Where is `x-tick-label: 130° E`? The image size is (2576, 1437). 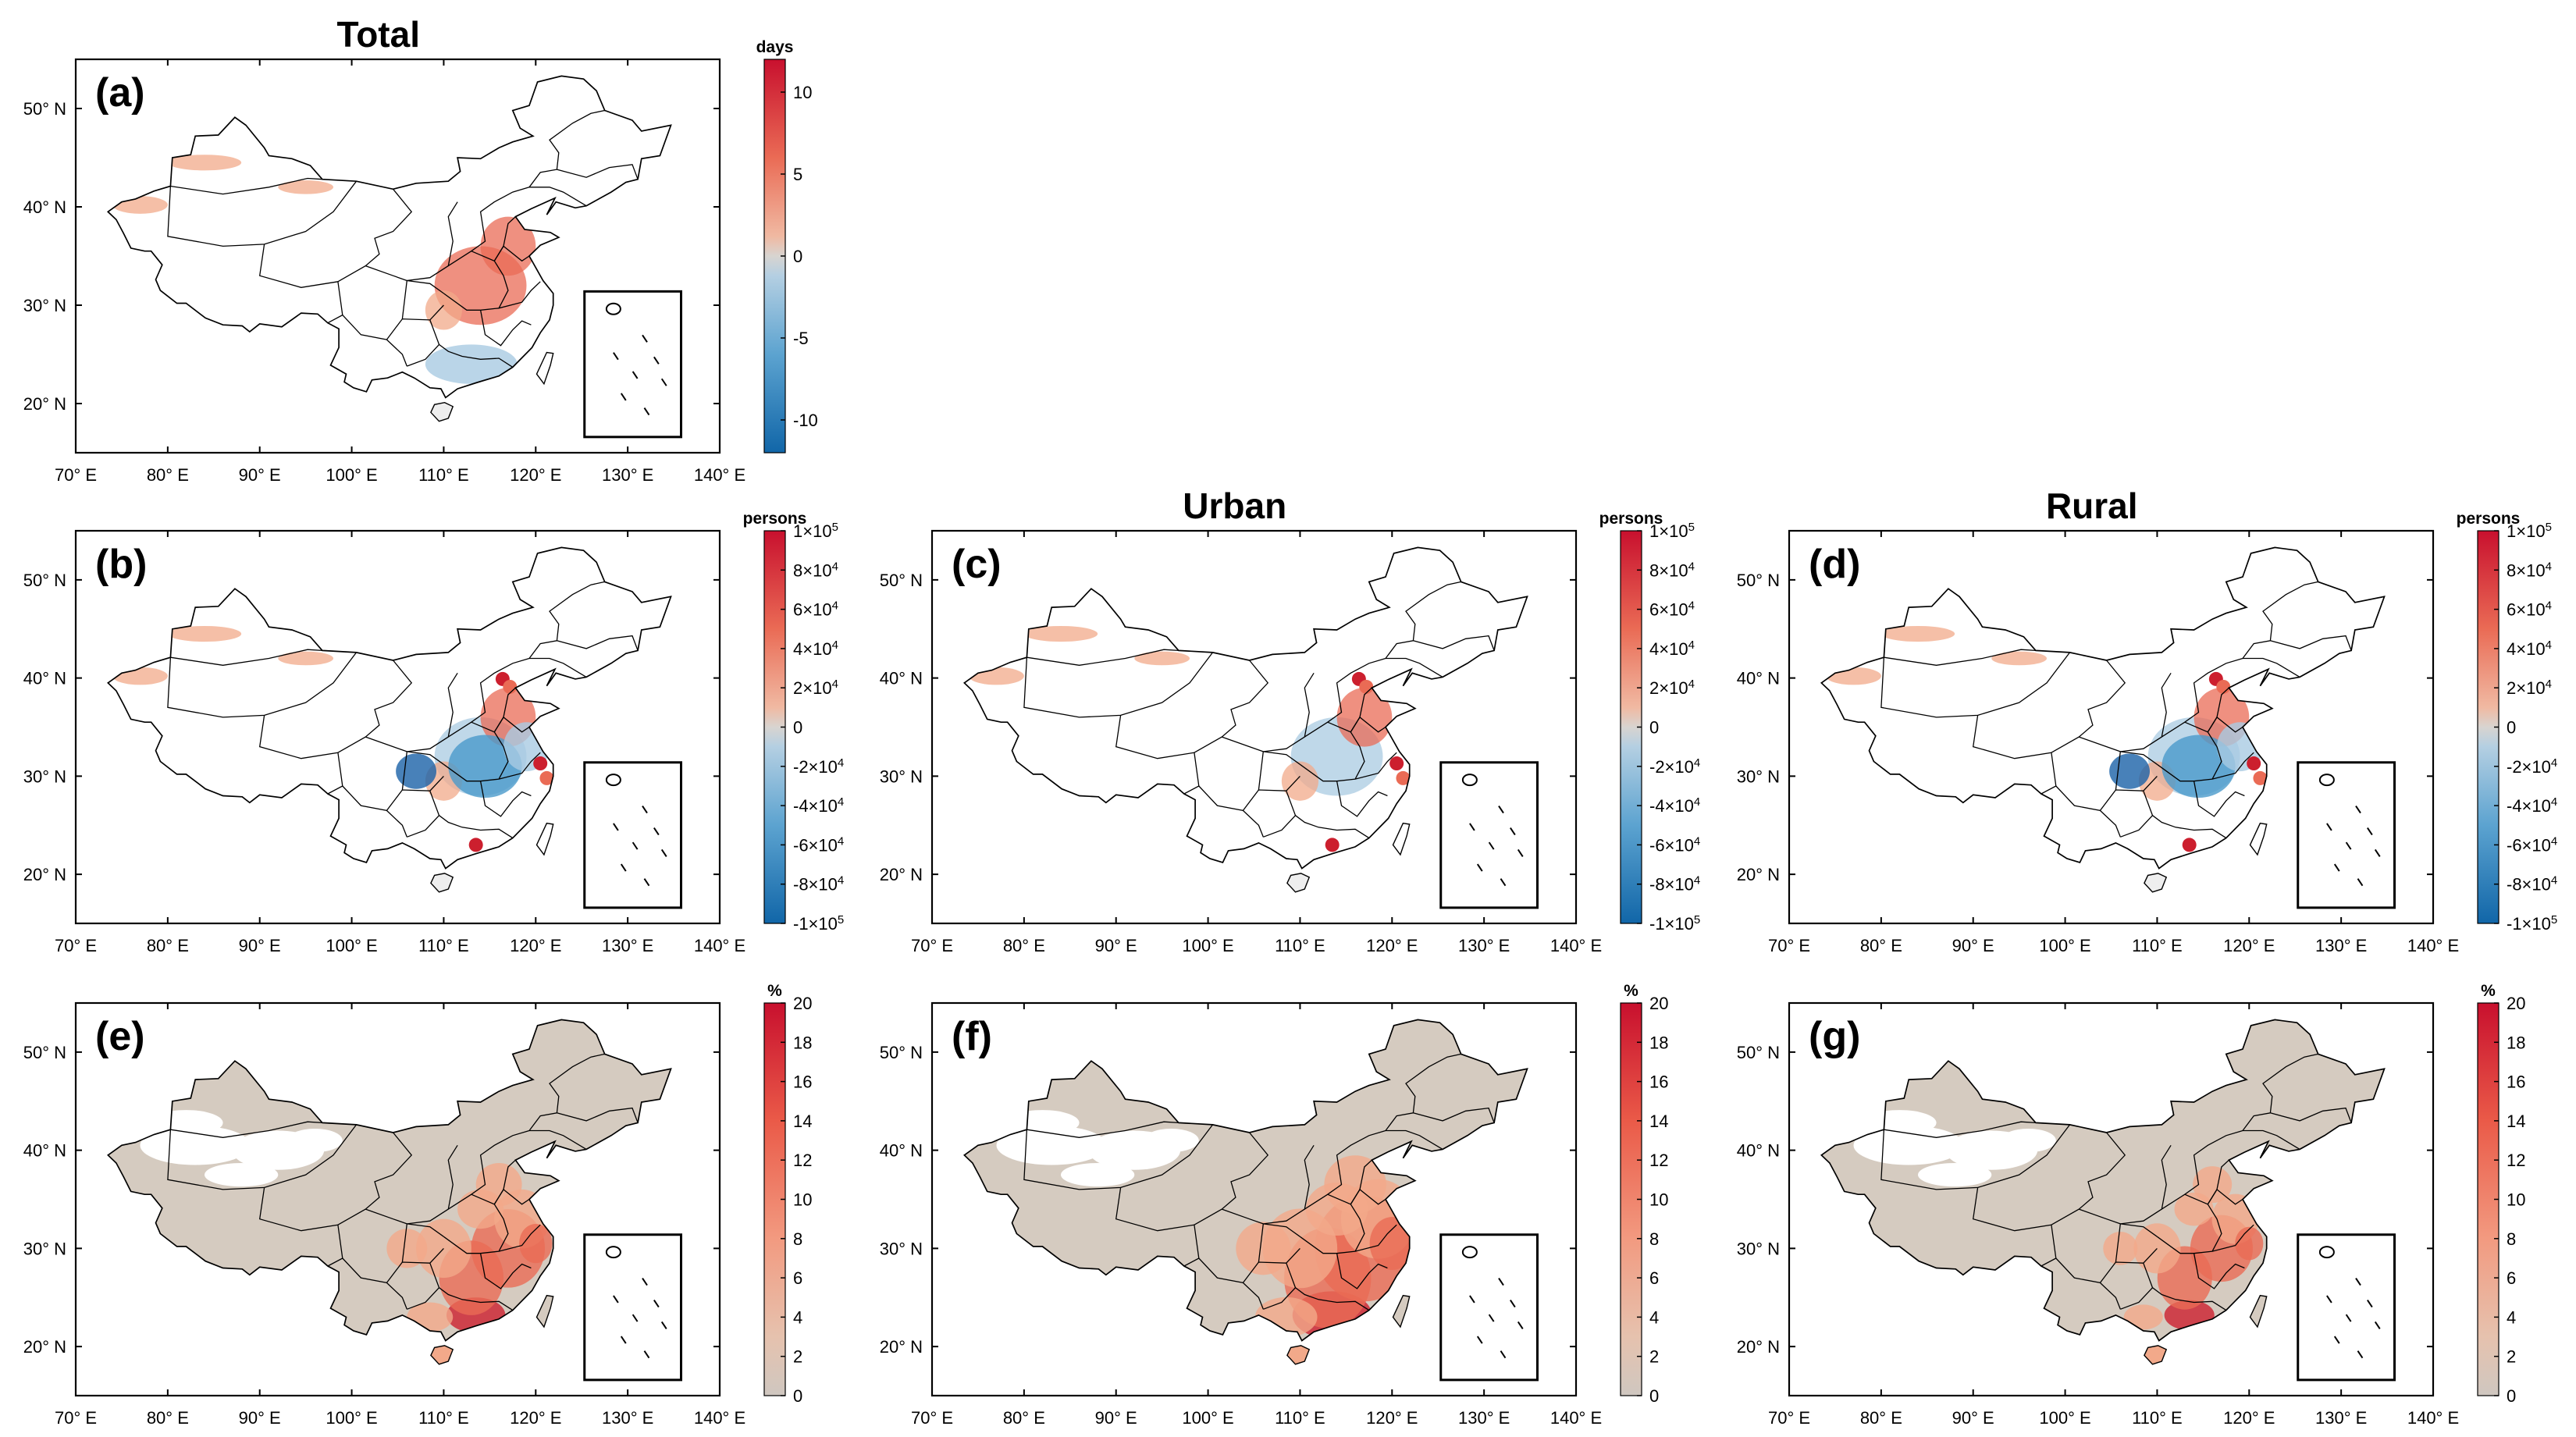
x-tick-label: 130° E is located at coordinates (2341, 1418).